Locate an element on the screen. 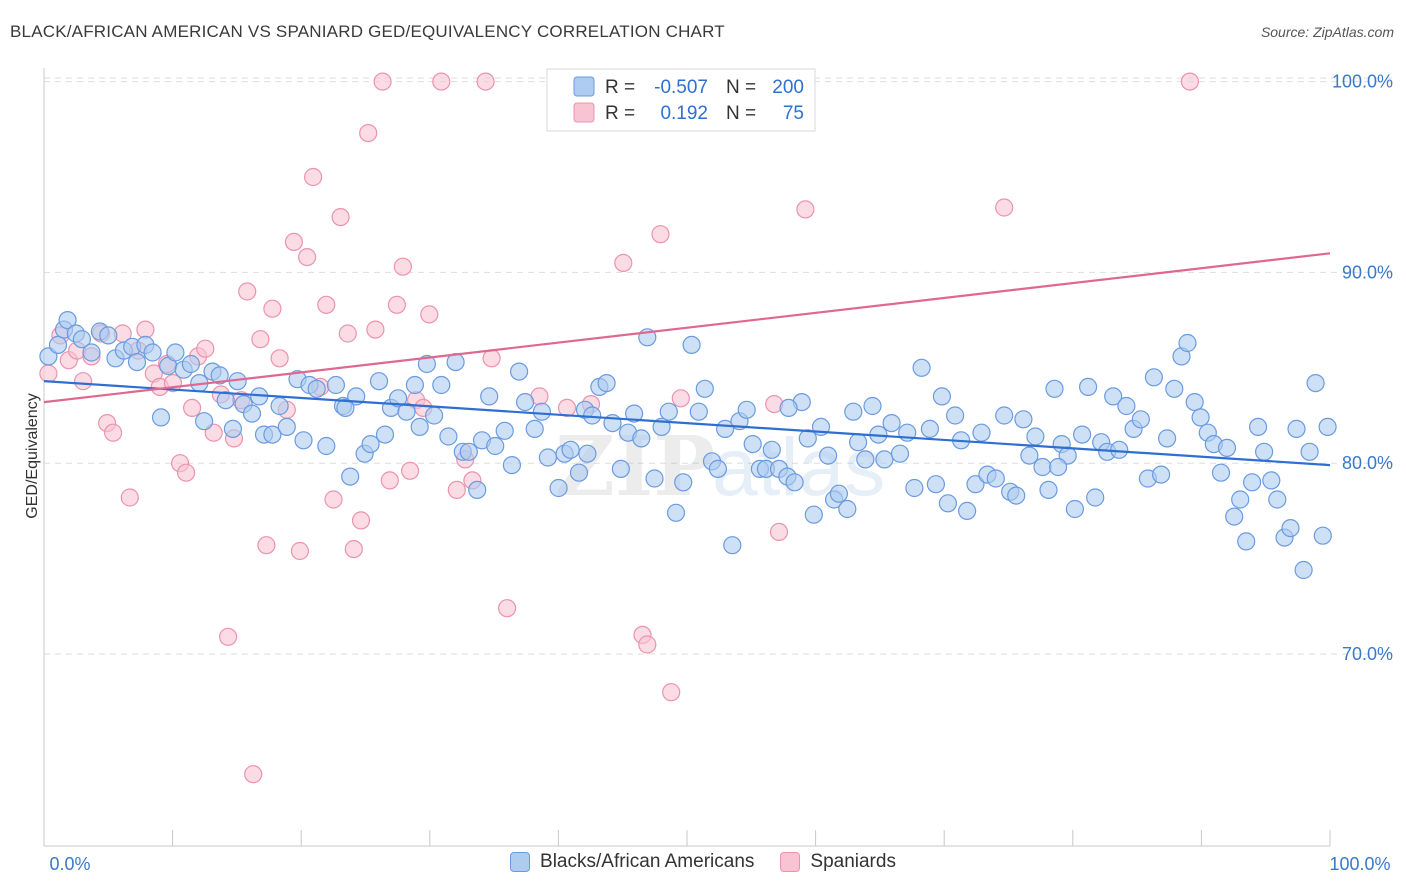 Image resolution: width=1406 pixels, height=892 pixels. x-ticks is located at coordinates (751, 838).